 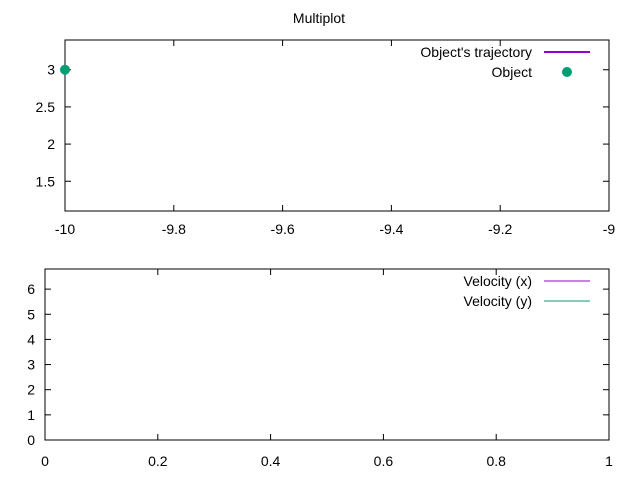 I want to click on y-tick-label: 0, so click(x=31, y=440).